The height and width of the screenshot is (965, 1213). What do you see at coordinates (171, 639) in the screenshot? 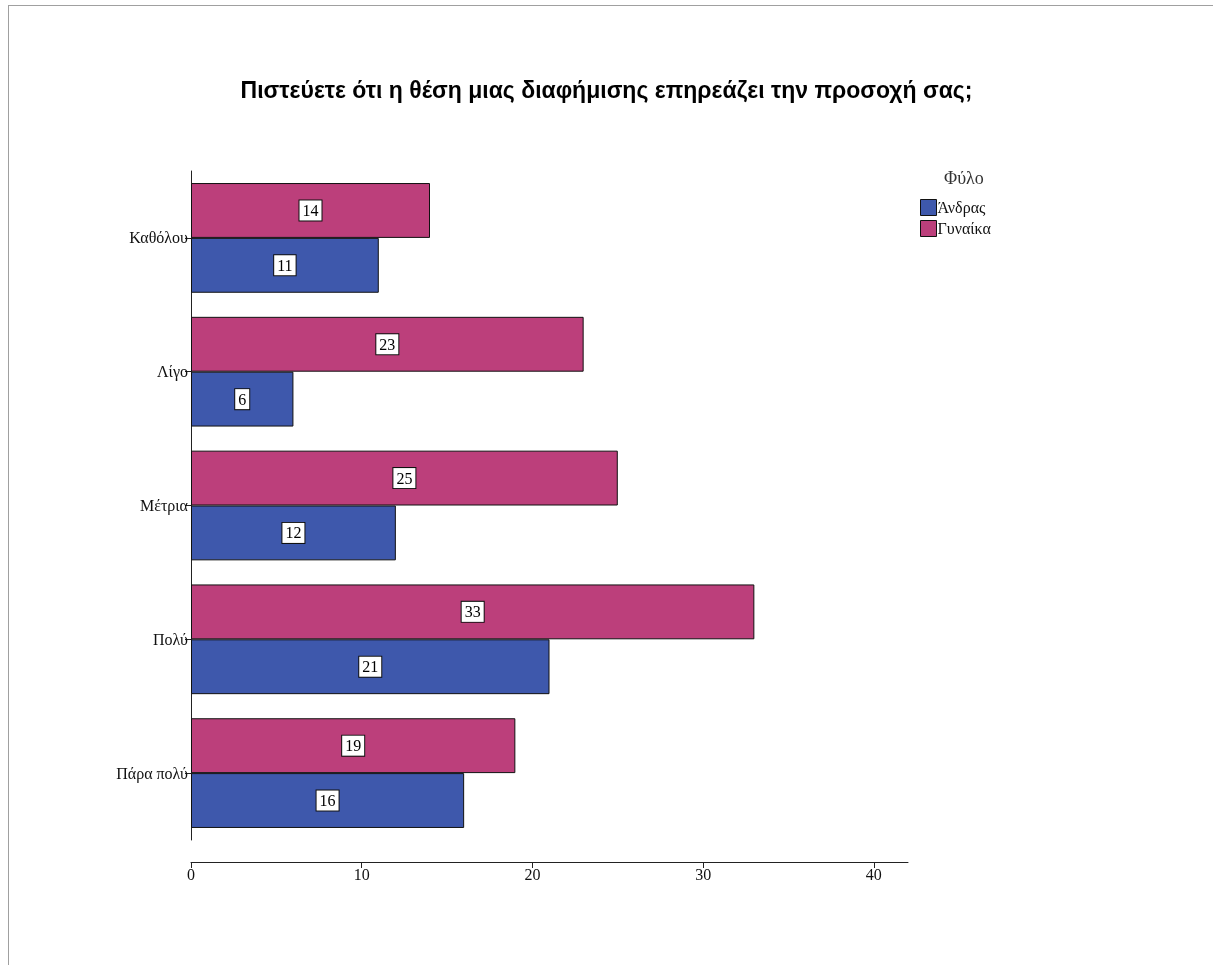
I see `y-tick-label: Πολύ` at bounding box center [171, 639].